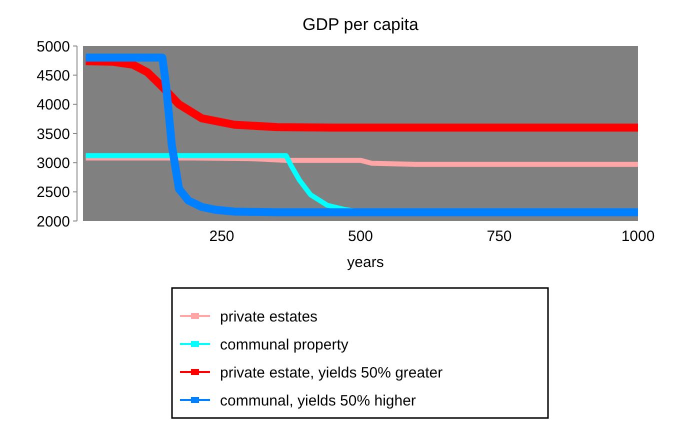  I want to click on y-tick-label: 3500, so click(53, 134).